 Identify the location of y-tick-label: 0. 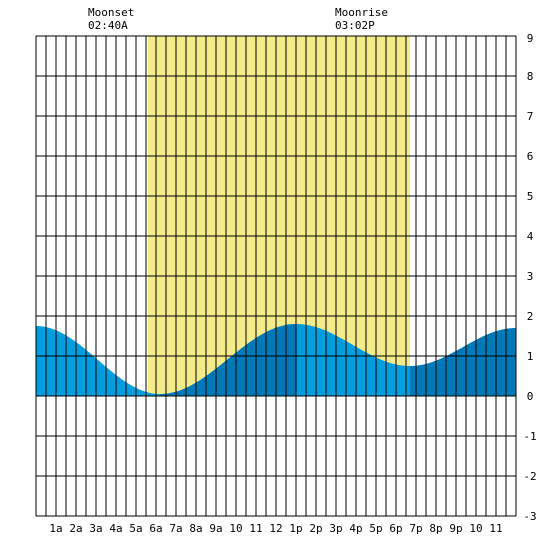
(530, 396).